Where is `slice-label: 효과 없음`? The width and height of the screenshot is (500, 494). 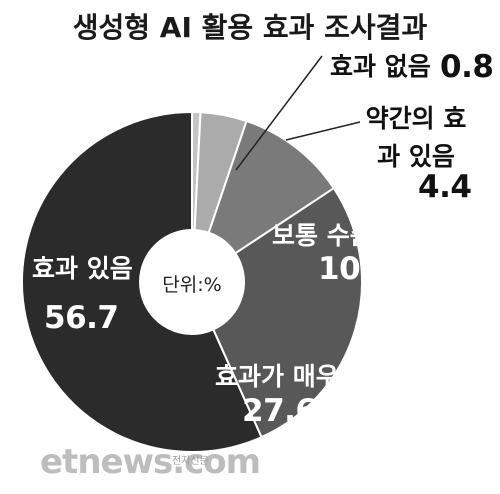 slice-label: 효과 없음 is located at coordinates (380, 66).